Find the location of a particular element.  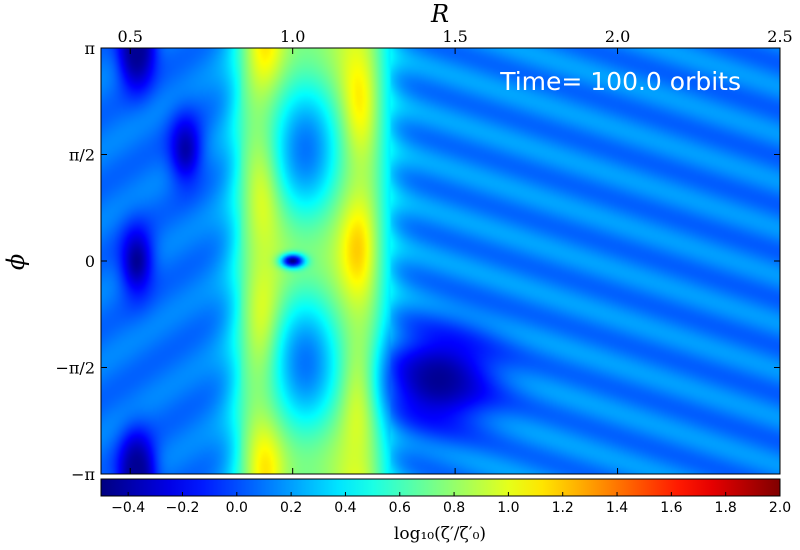

colorbar-tick-label: 1.6 is located at coordinates (671, 508).